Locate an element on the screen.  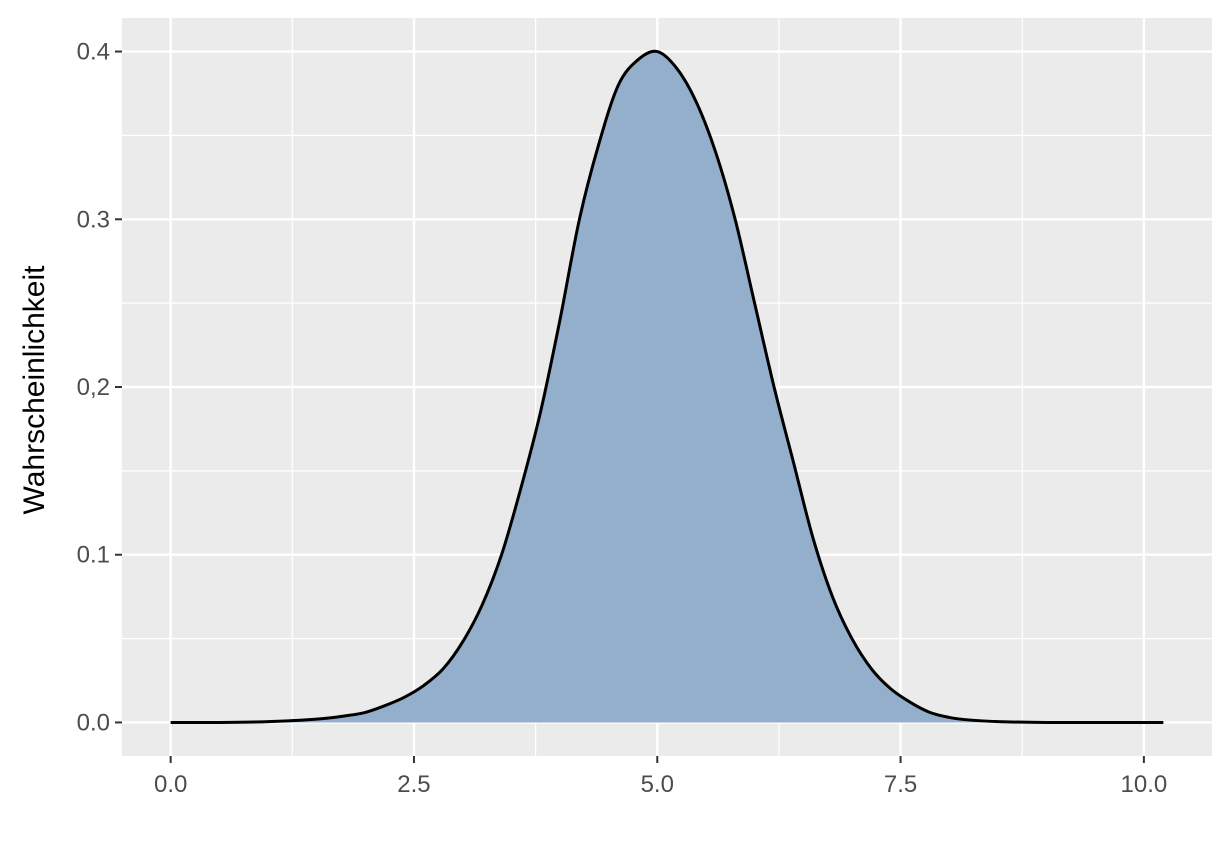
y-tick-label: 0.4 is located at coordinates (93, 52).